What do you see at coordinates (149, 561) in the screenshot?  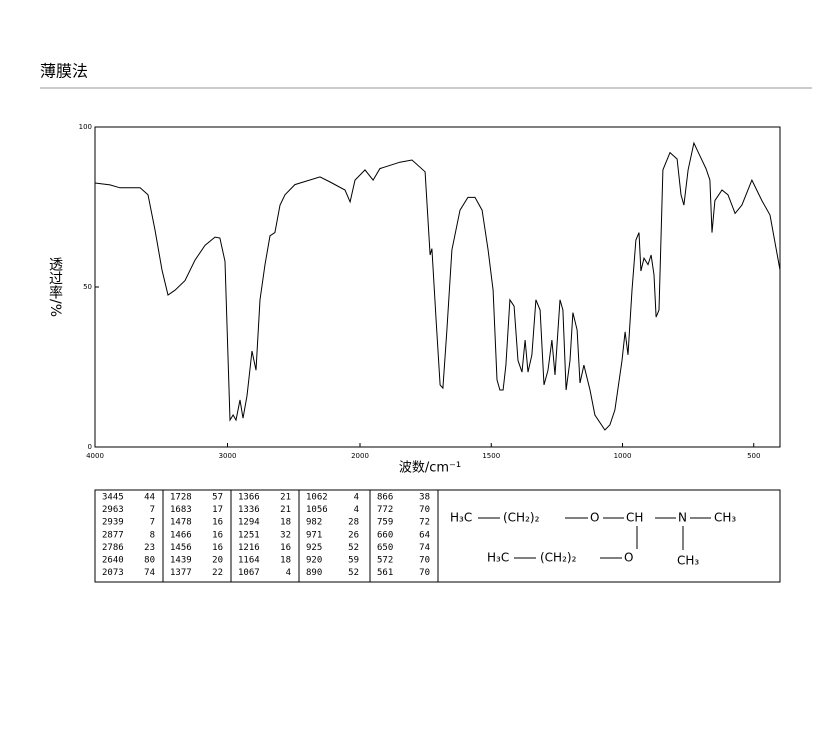 I see `peak-transmittance: 80` at bounding box center [149, 561].